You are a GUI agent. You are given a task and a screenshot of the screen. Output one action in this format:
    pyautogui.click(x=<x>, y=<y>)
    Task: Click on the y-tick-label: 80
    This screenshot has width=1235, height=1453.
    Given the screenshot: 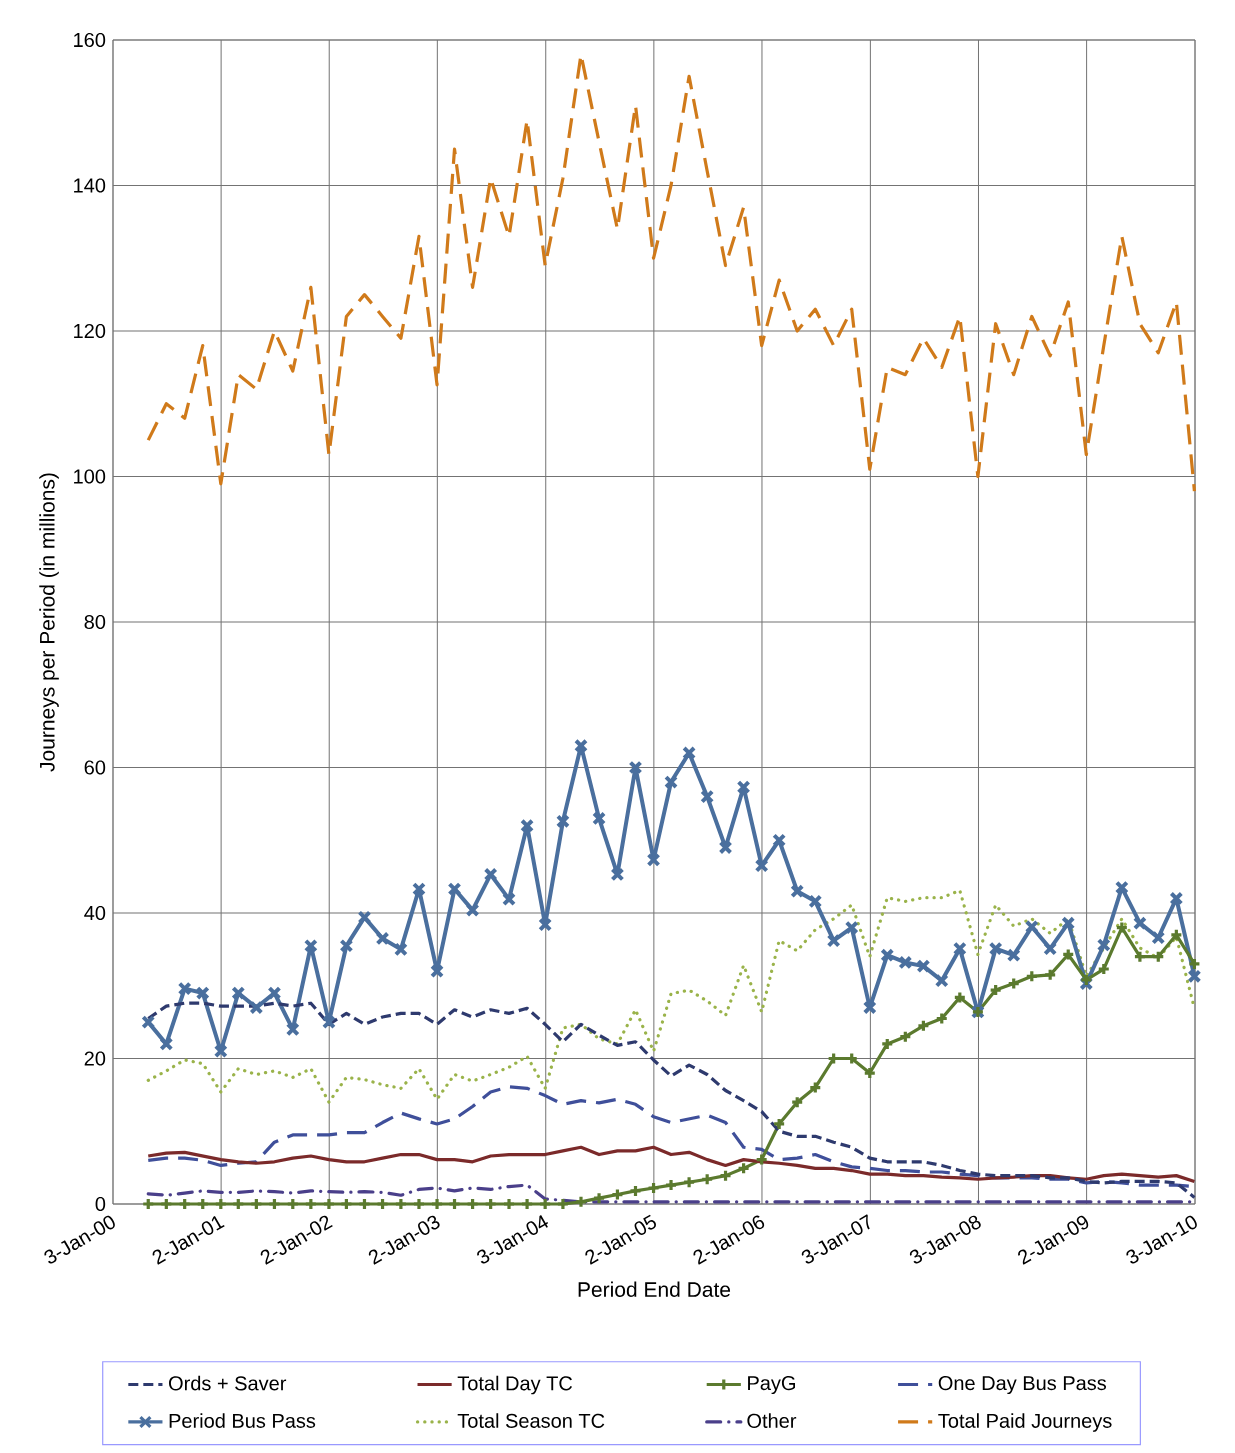 What is the action you would take?
    pyautogui.click(x=95, y=622)
    